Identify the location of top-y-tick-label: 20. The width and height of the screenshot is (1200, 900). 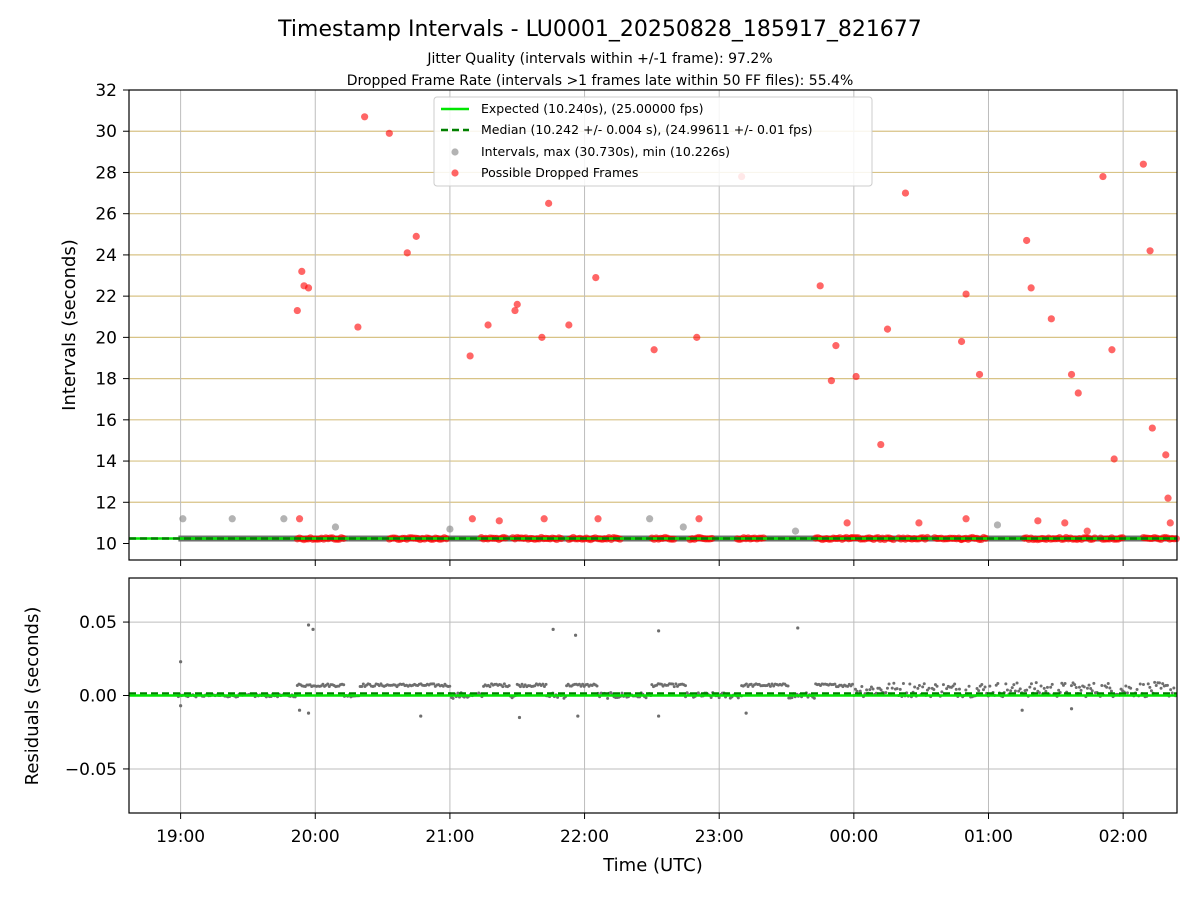
(106, 338).